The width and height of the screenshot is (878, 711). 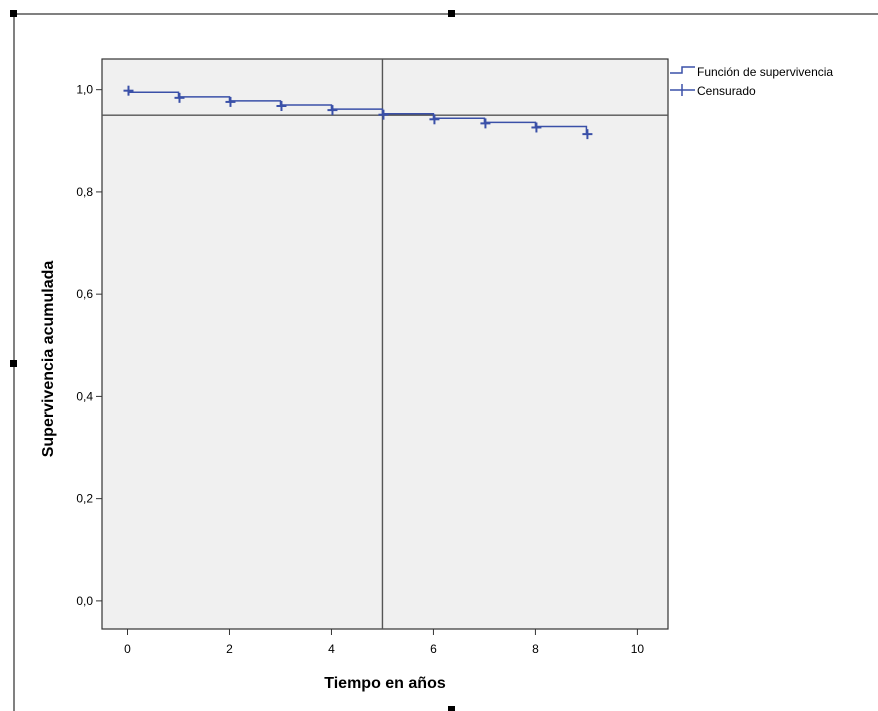 What do you see at coordinates (127, 649) in the screenshot?
I see `x-tick-label: 0` at bounding box center [127, 649].